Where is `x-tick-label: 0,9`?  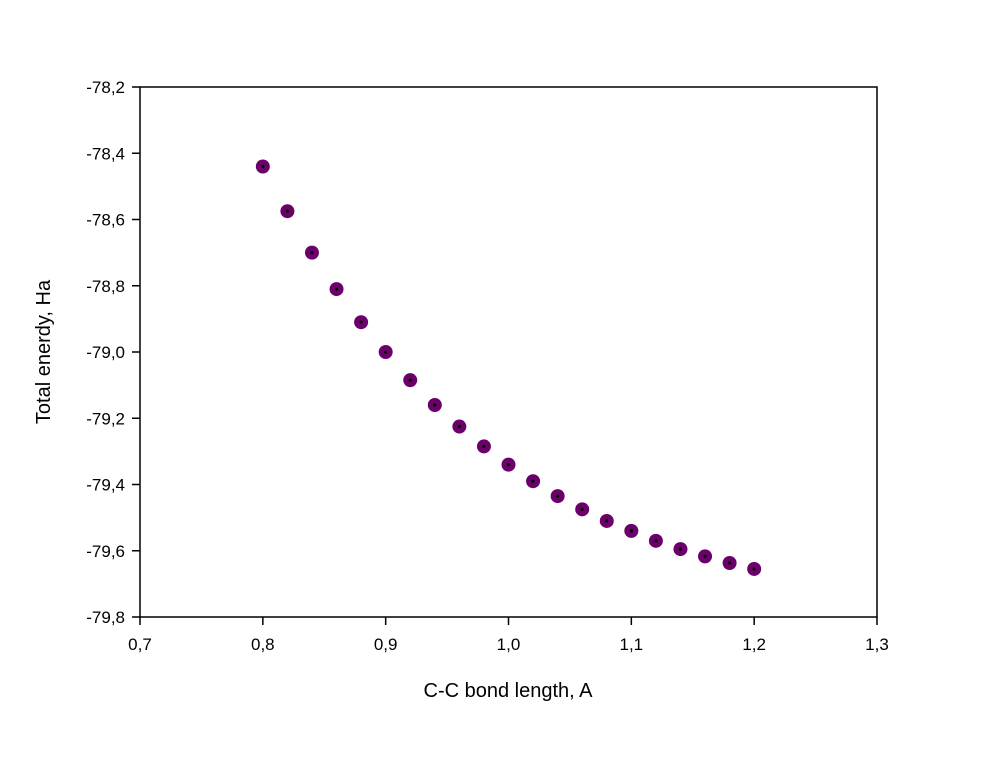
x-tick-label: 0,9 is located at coordinates (386, 644).